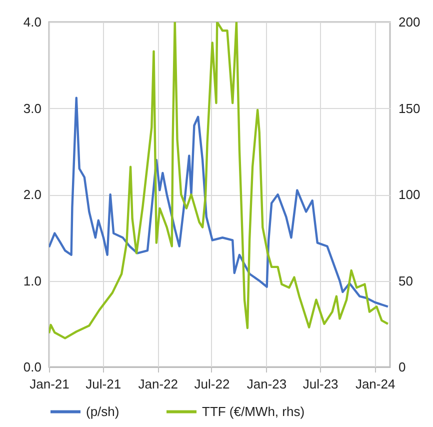 The height and width of the screenshot is (427, 433). Describe the element at coordinates (266, 384) in the screenshot. I see `x-tick-label: Jan-23` at that location.